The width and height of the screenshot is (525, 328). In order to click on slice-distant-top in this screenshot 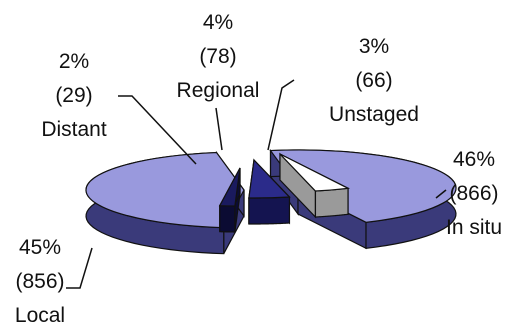, I will do `click(229, 187)`.